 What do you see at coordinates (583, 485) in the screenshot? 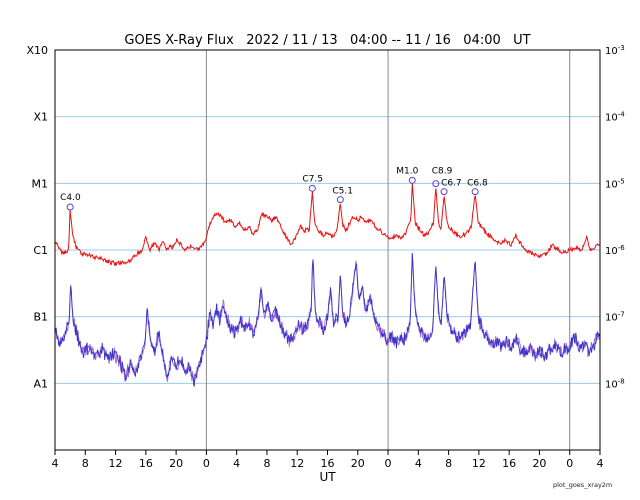
I see `plot-script-label: plot_goes_xray2m` at bounding box center [583, 485].